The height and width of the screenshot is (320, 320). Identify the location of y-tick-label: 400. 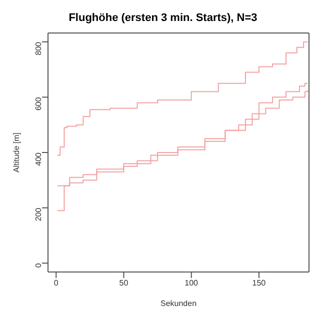
(38, 159).